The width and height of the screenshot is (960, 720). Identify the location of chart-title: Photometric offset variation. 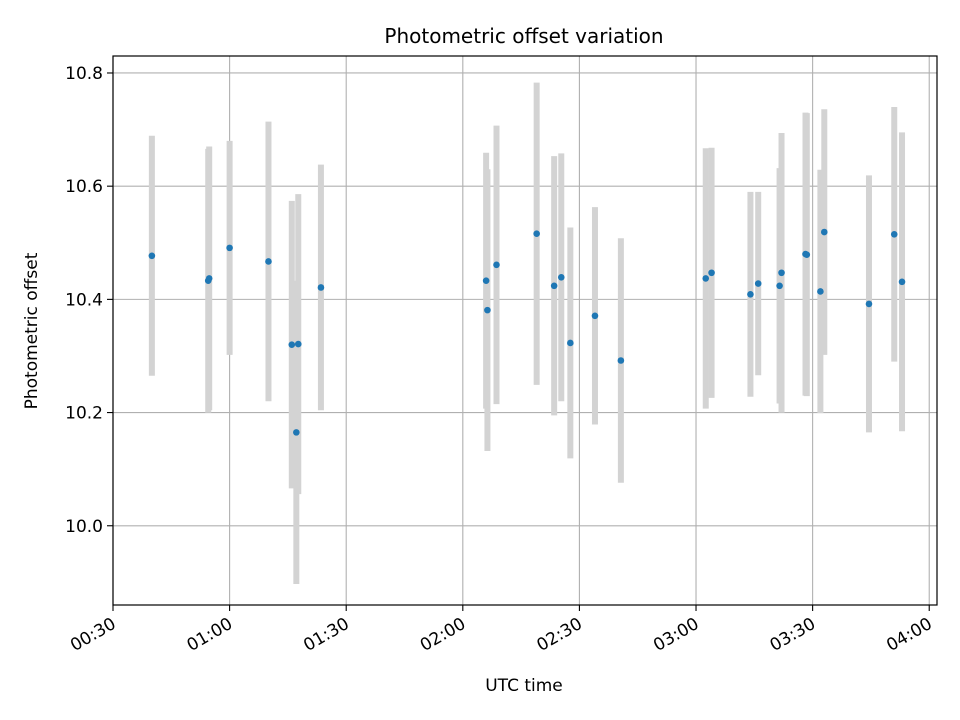
(523, 36).